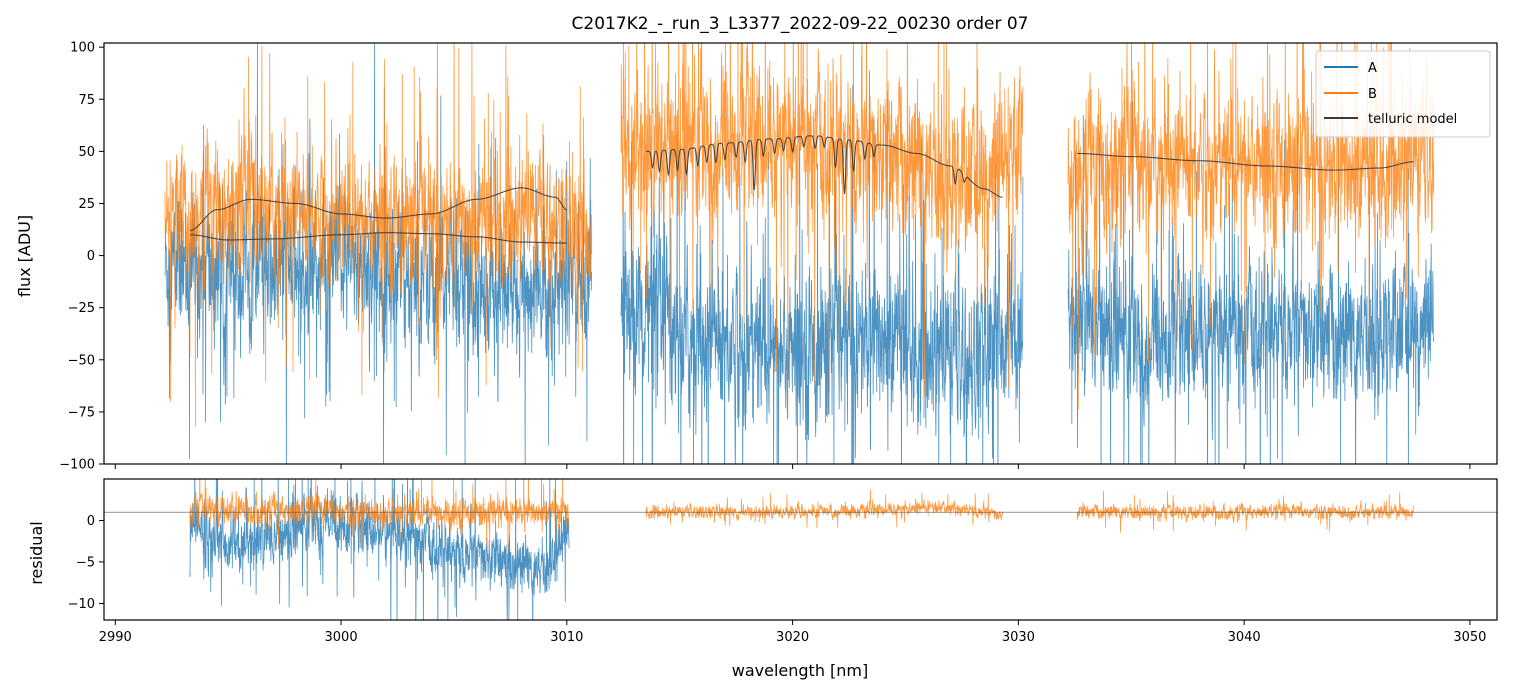 This screenshot has width=1513, height=696. Describe the element at coordinates (1469, 637) in the screenshot. I see `residual-x-tick-label: 3050` at that location.